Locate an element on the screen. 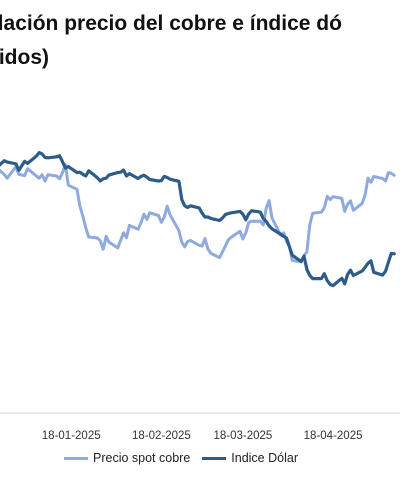 The width and height of the screenshot is (400, 503). legend-item: Precio spot cobre is located at coordinates (127, 458).